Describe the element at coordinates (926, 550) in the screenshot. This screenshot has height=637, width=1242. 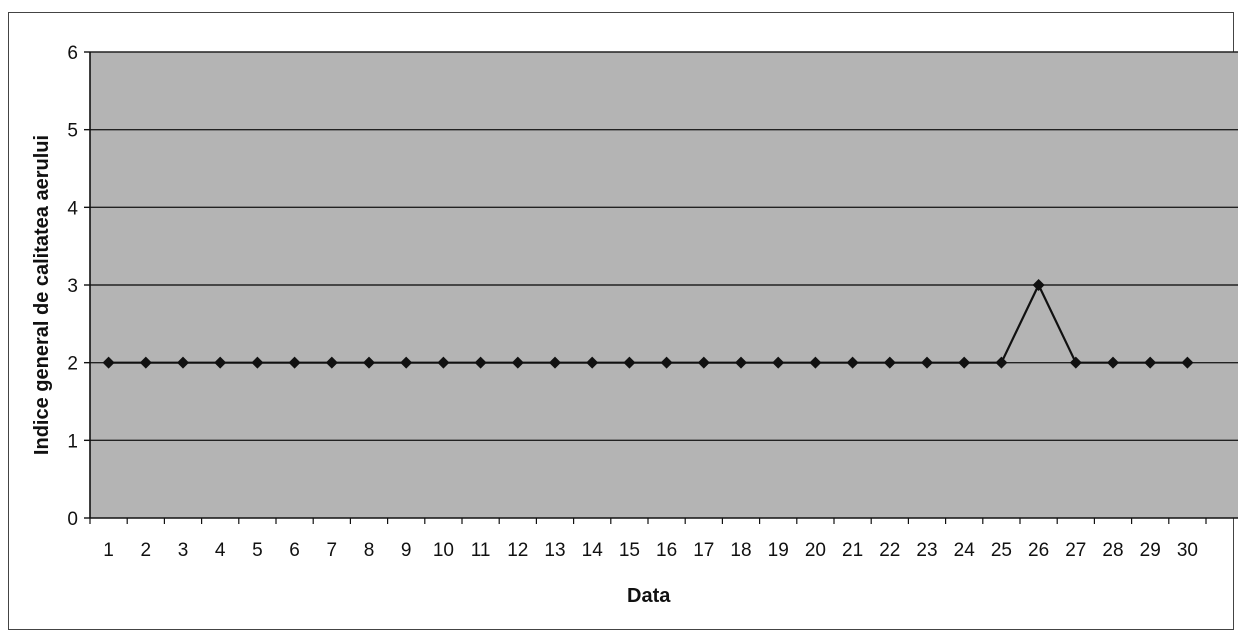
I see `x-tick-label: 23` at that location.